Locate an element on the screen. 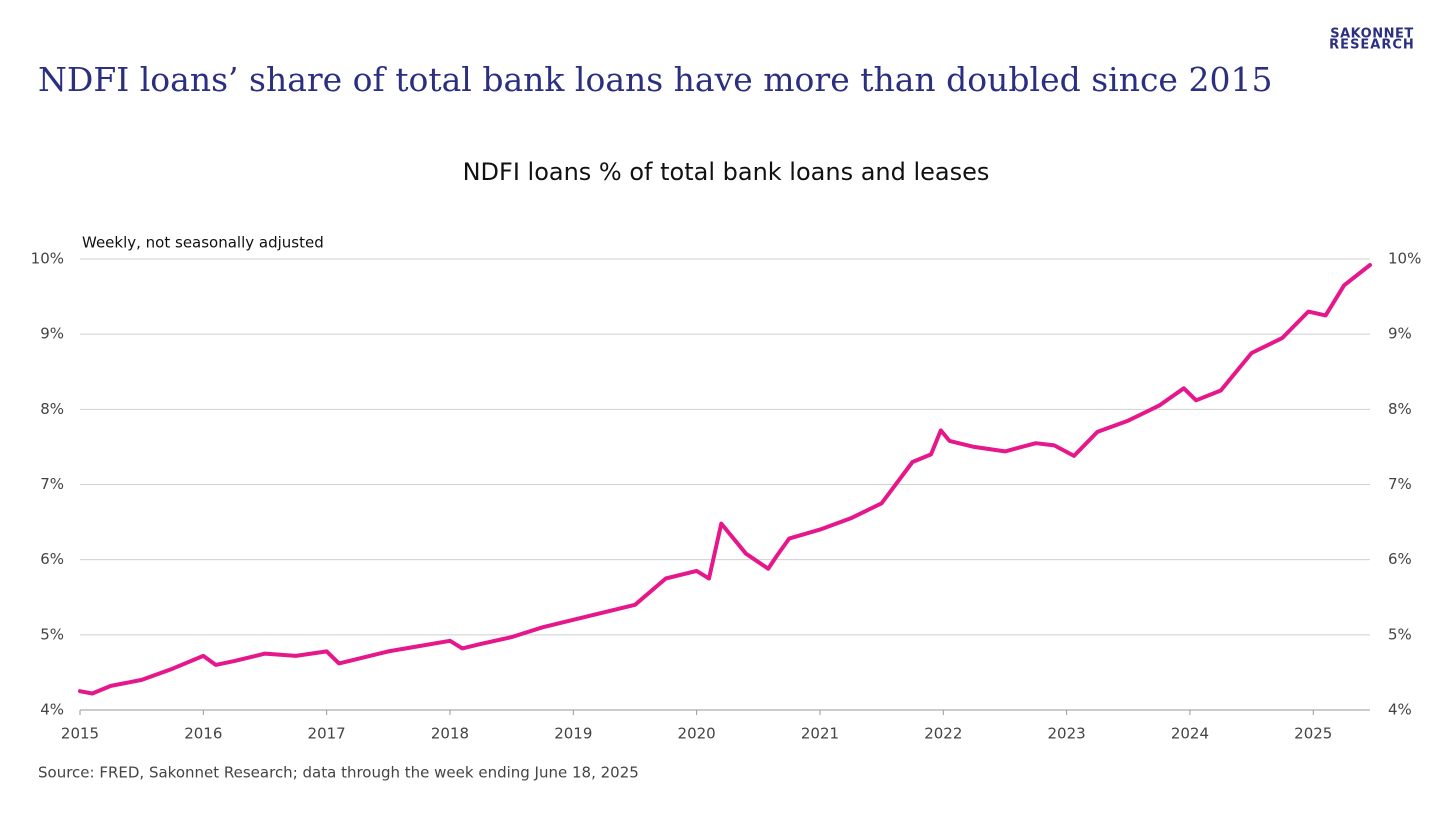 Image resolution: width=1456 pixels, height=819 pixels. x-tick-label: 2024 is located at coordinates (1190, 734).